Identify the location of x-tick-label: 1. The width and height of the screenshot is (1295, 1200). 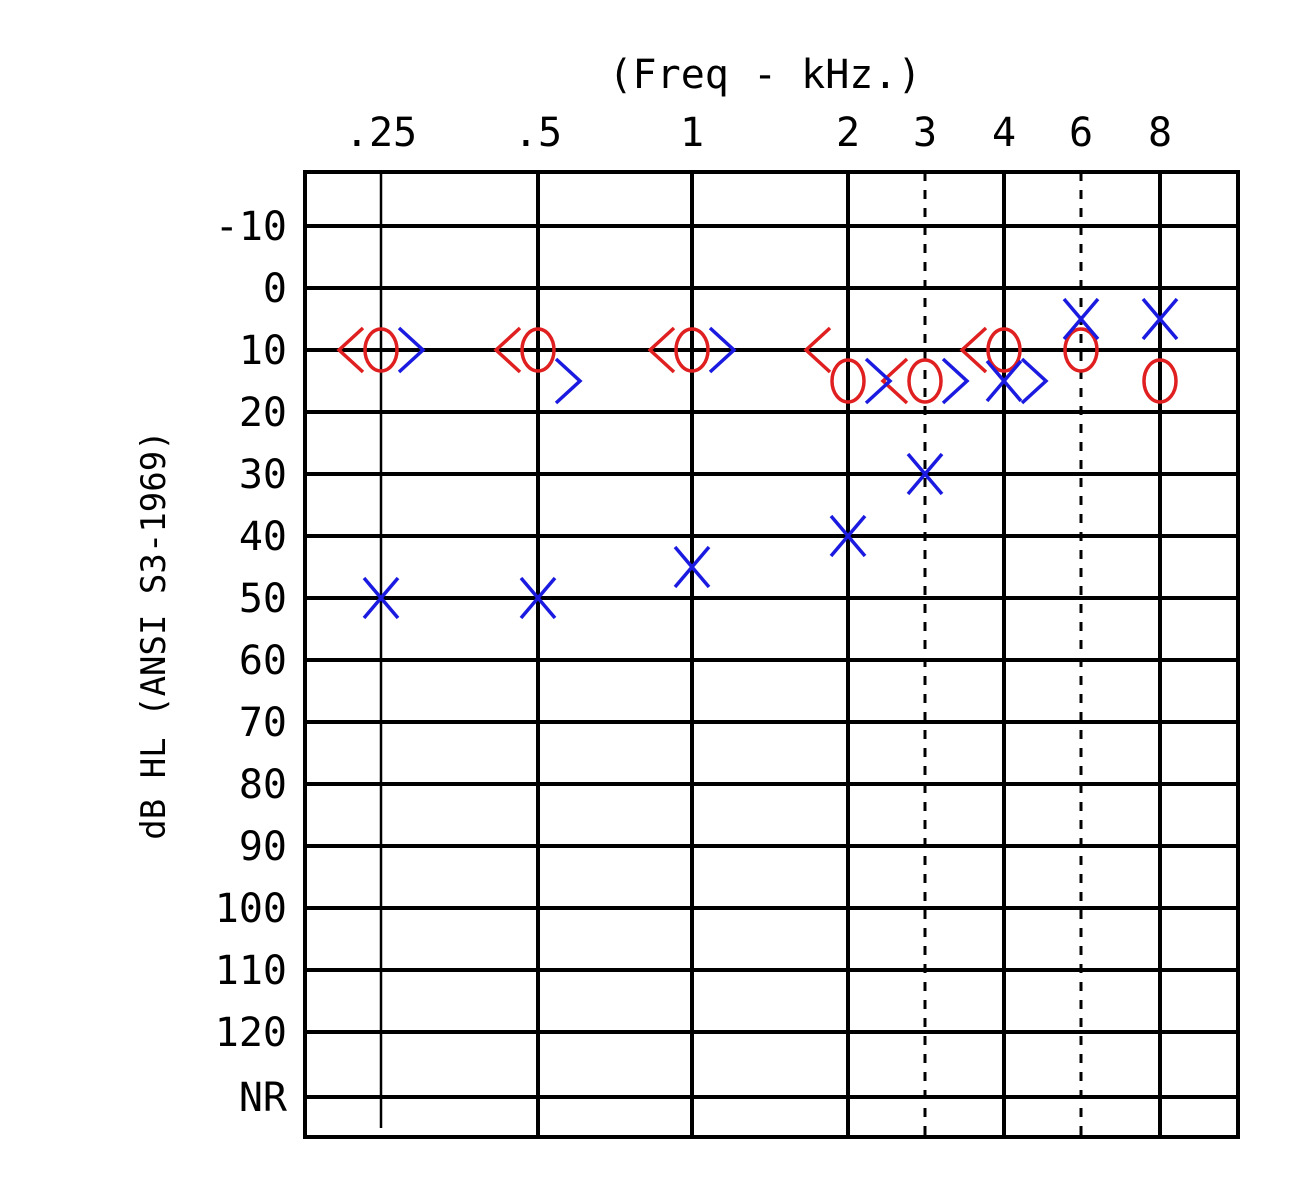
(692, 133).